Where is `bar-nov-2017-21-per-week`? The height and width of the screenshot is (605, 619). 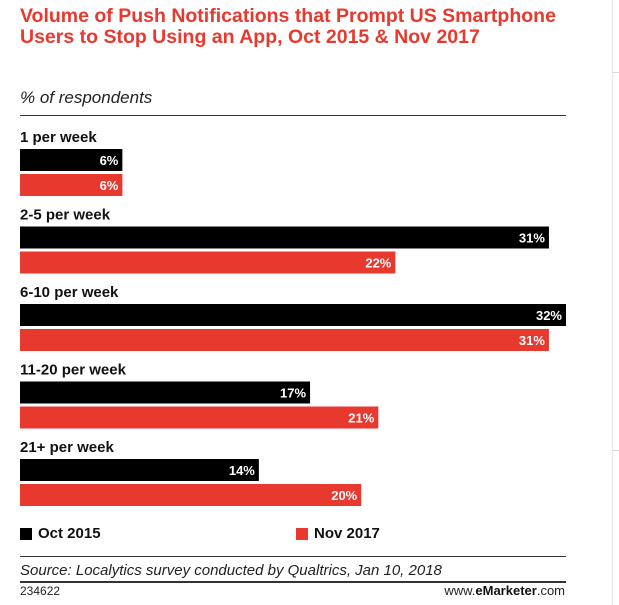
bar-nov-2017-21-per-week is located at coordinates (191, 495).